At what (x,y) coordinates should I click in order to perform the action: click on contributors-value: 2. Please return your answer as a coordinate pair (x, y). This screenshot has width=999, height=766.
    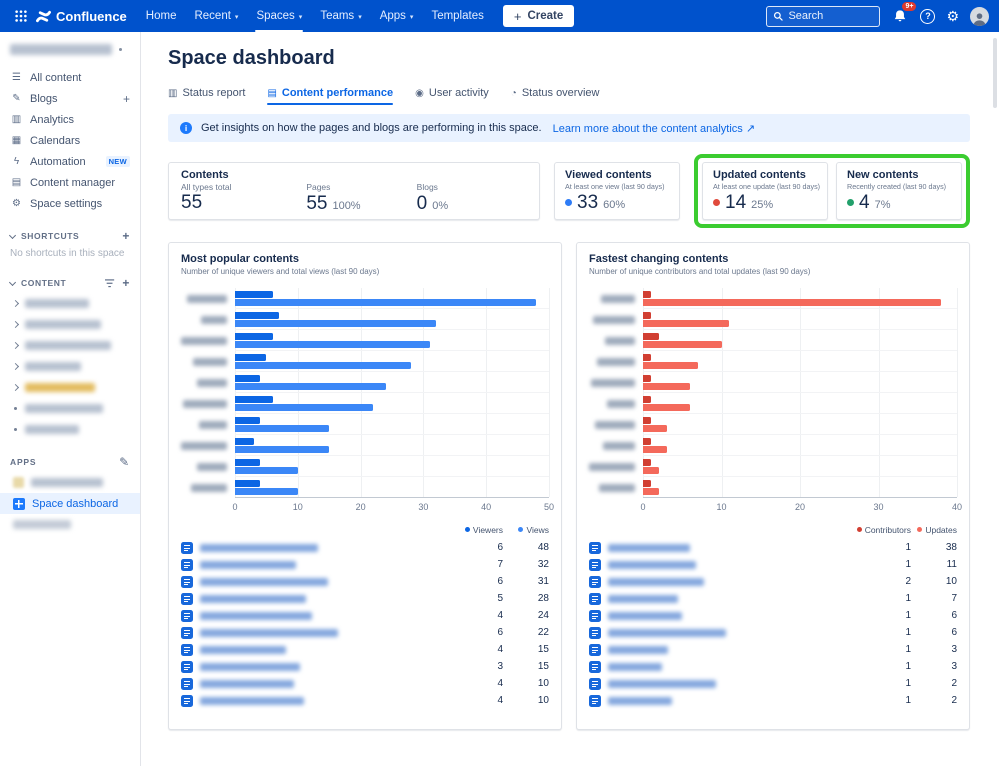
    Looking at the image, I should click on (908, 581).